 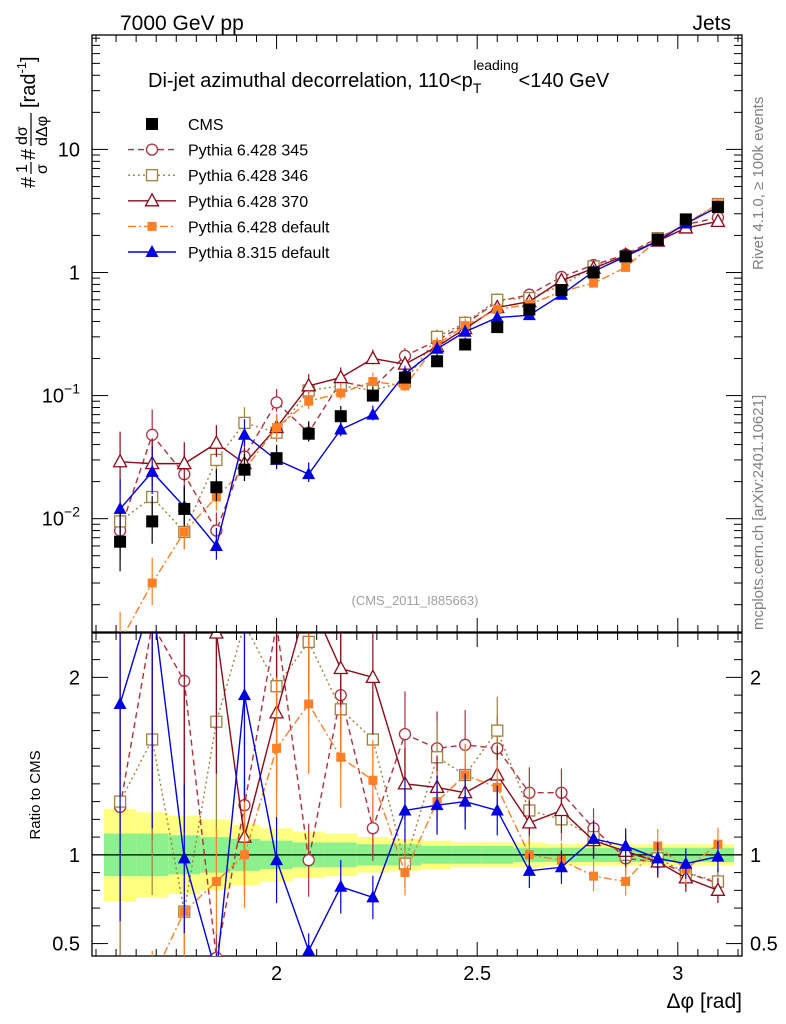 I want to click on y-tick-exponent: −2, so click(x=72, y=512).